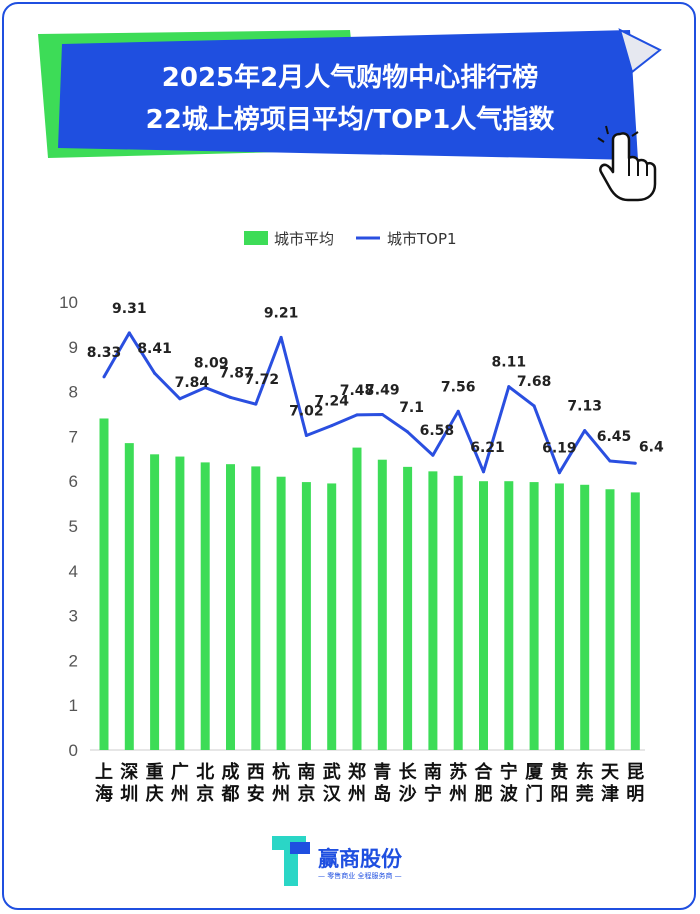 The width and height of the screenshot is (700, 914). What do you see at coordinates (360, 875) in the screenshot?
I see `logo-tagline: — 零售商业 全程服务商 —` at bounding box center [360, 875].